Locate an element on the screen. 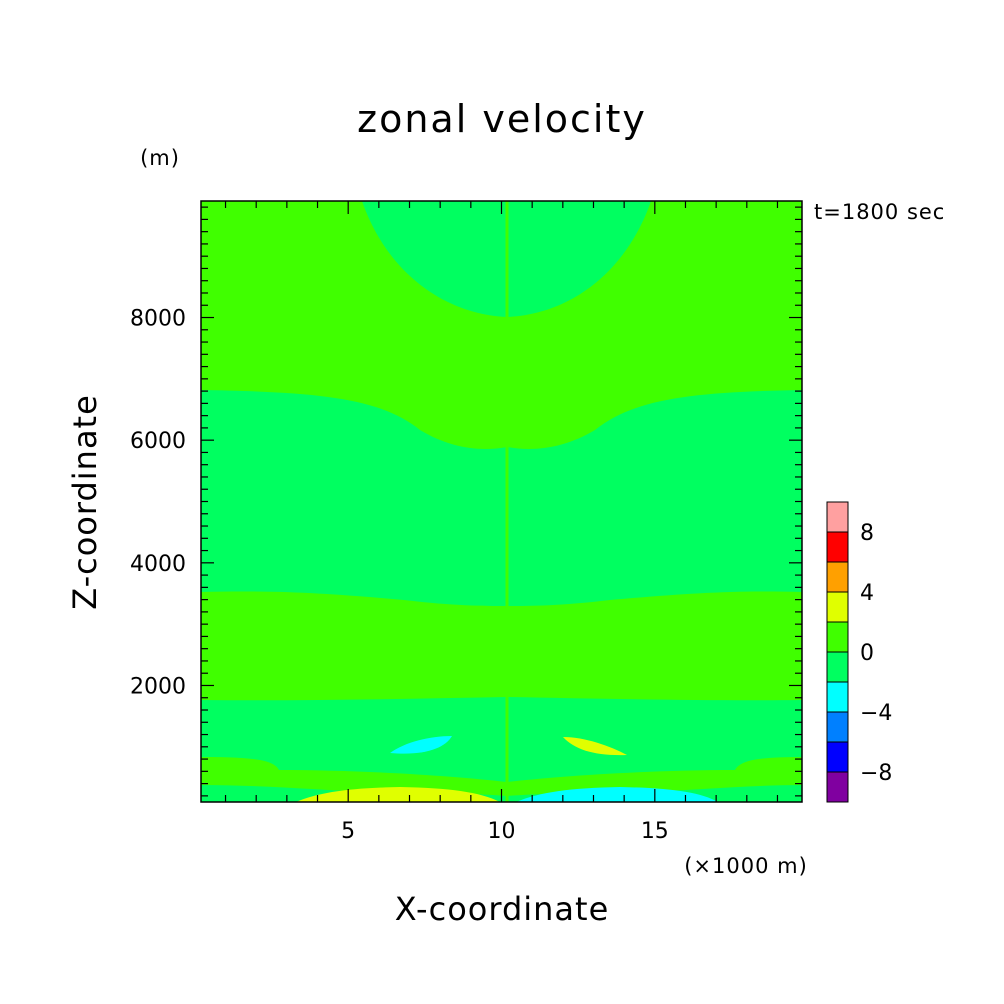 This screenshot has height=1004, width=1004. region-right-surface-negative is located at coordinates (617, 794).